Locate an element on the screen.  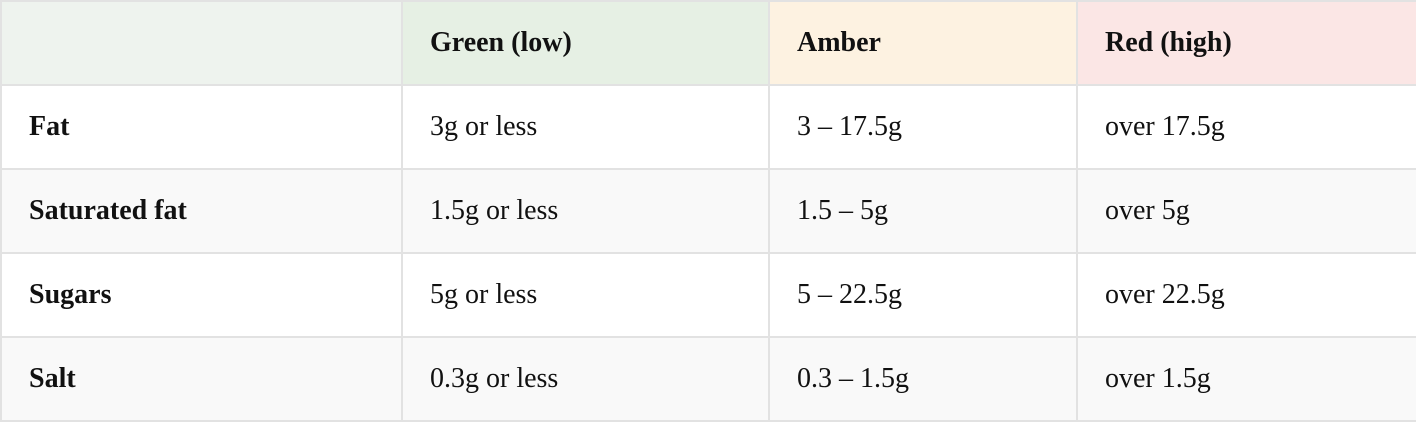
row-label: Salt is located at coordinates (201, 379).